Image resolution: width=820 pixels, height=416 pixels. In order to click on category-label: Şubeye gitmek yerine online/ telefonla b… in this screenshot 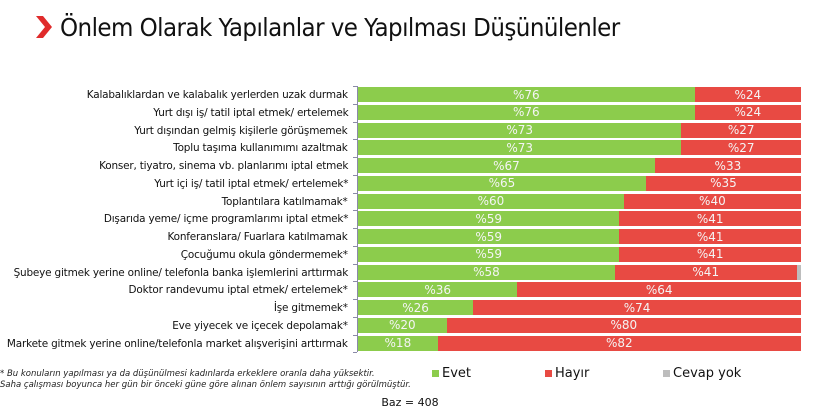, I will do `click(181, 272)`.